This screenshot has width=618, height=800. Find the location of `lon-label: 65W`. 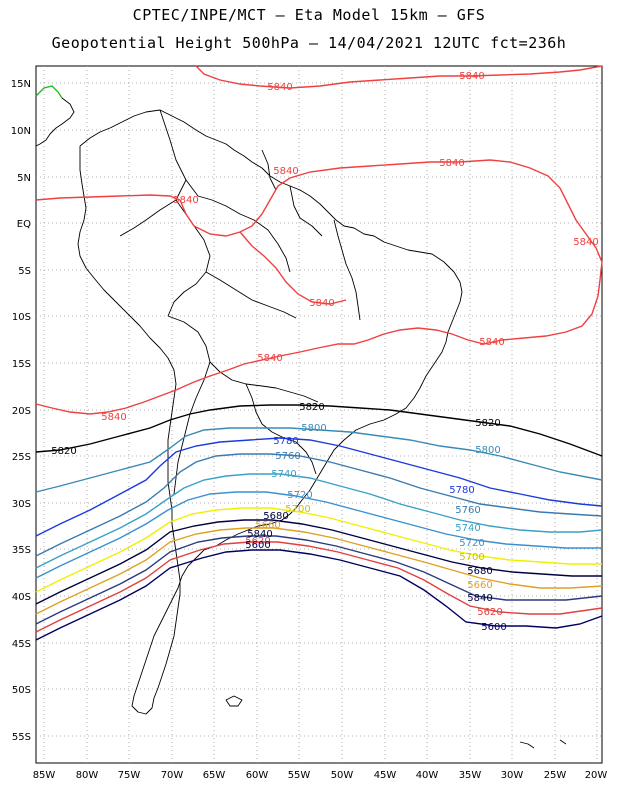

lon-label: 65W is located at coordinates (214, 775).